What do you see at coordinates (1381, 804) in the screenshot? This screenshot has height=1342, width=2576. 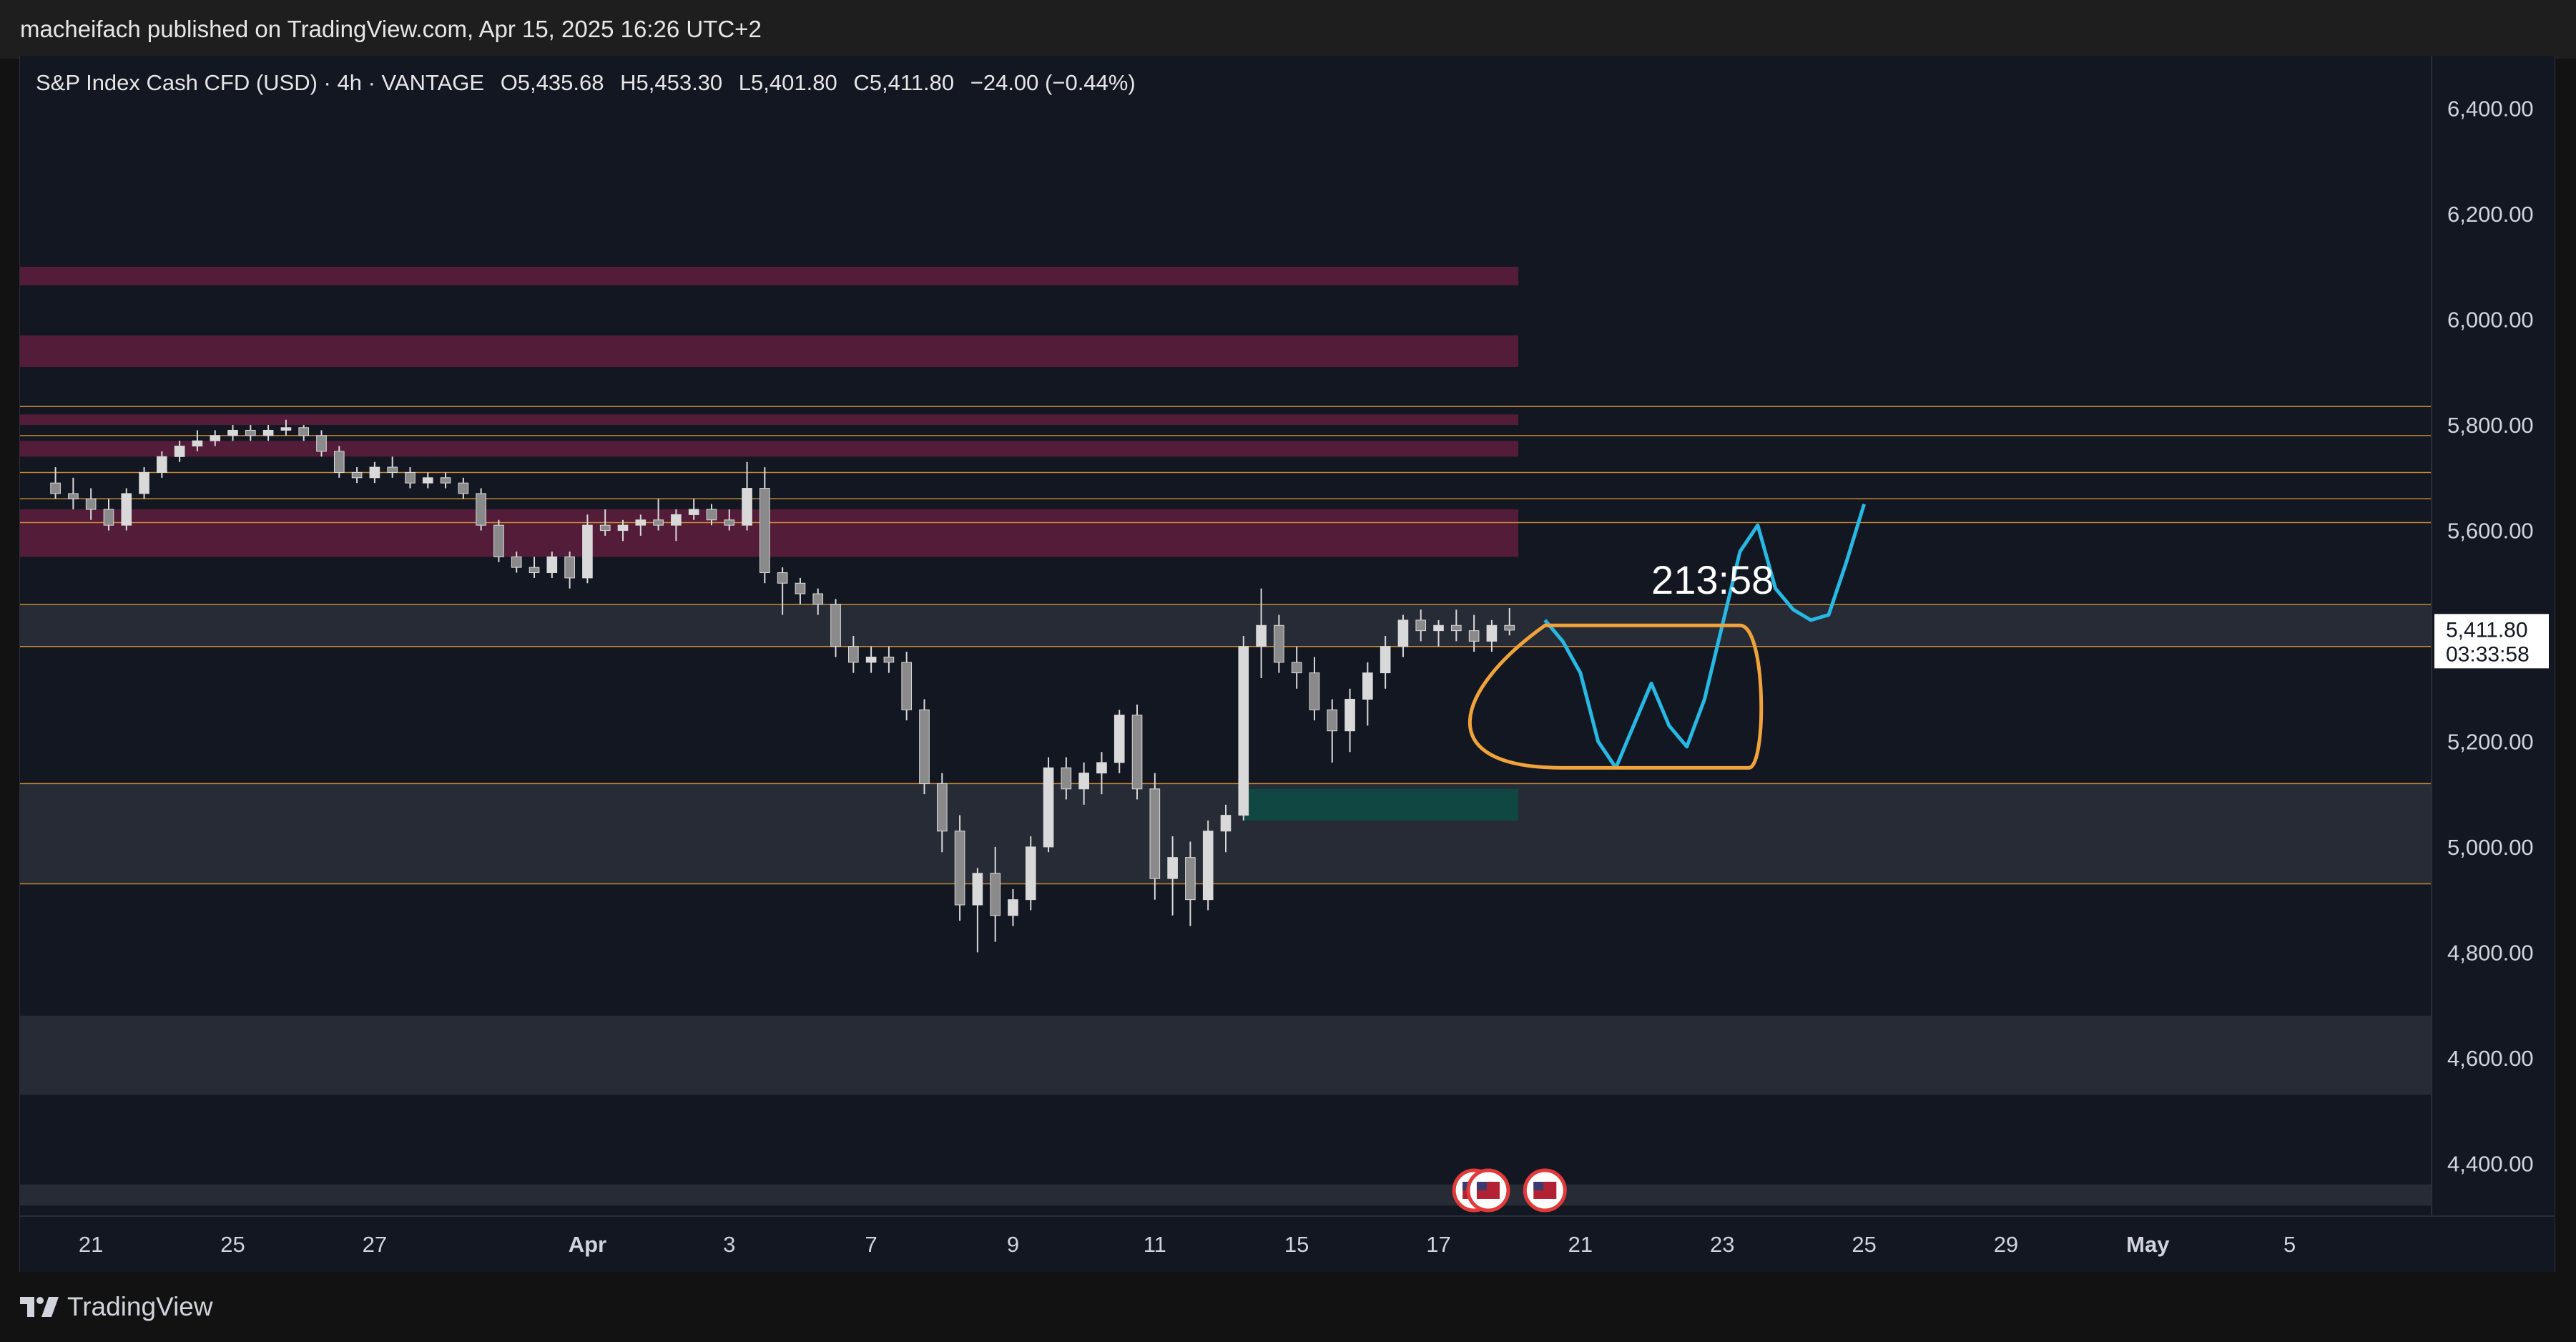 I see `green-zone` at bounding box center [1381, 804].